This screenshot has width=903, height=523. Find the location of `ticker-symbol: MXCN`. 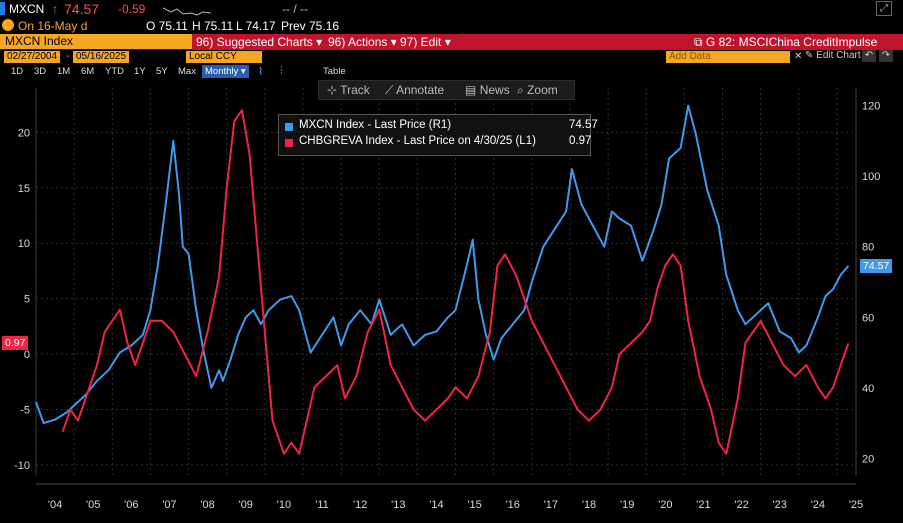

ticker-symbol: MXCN is located at coordinates (27, 9).